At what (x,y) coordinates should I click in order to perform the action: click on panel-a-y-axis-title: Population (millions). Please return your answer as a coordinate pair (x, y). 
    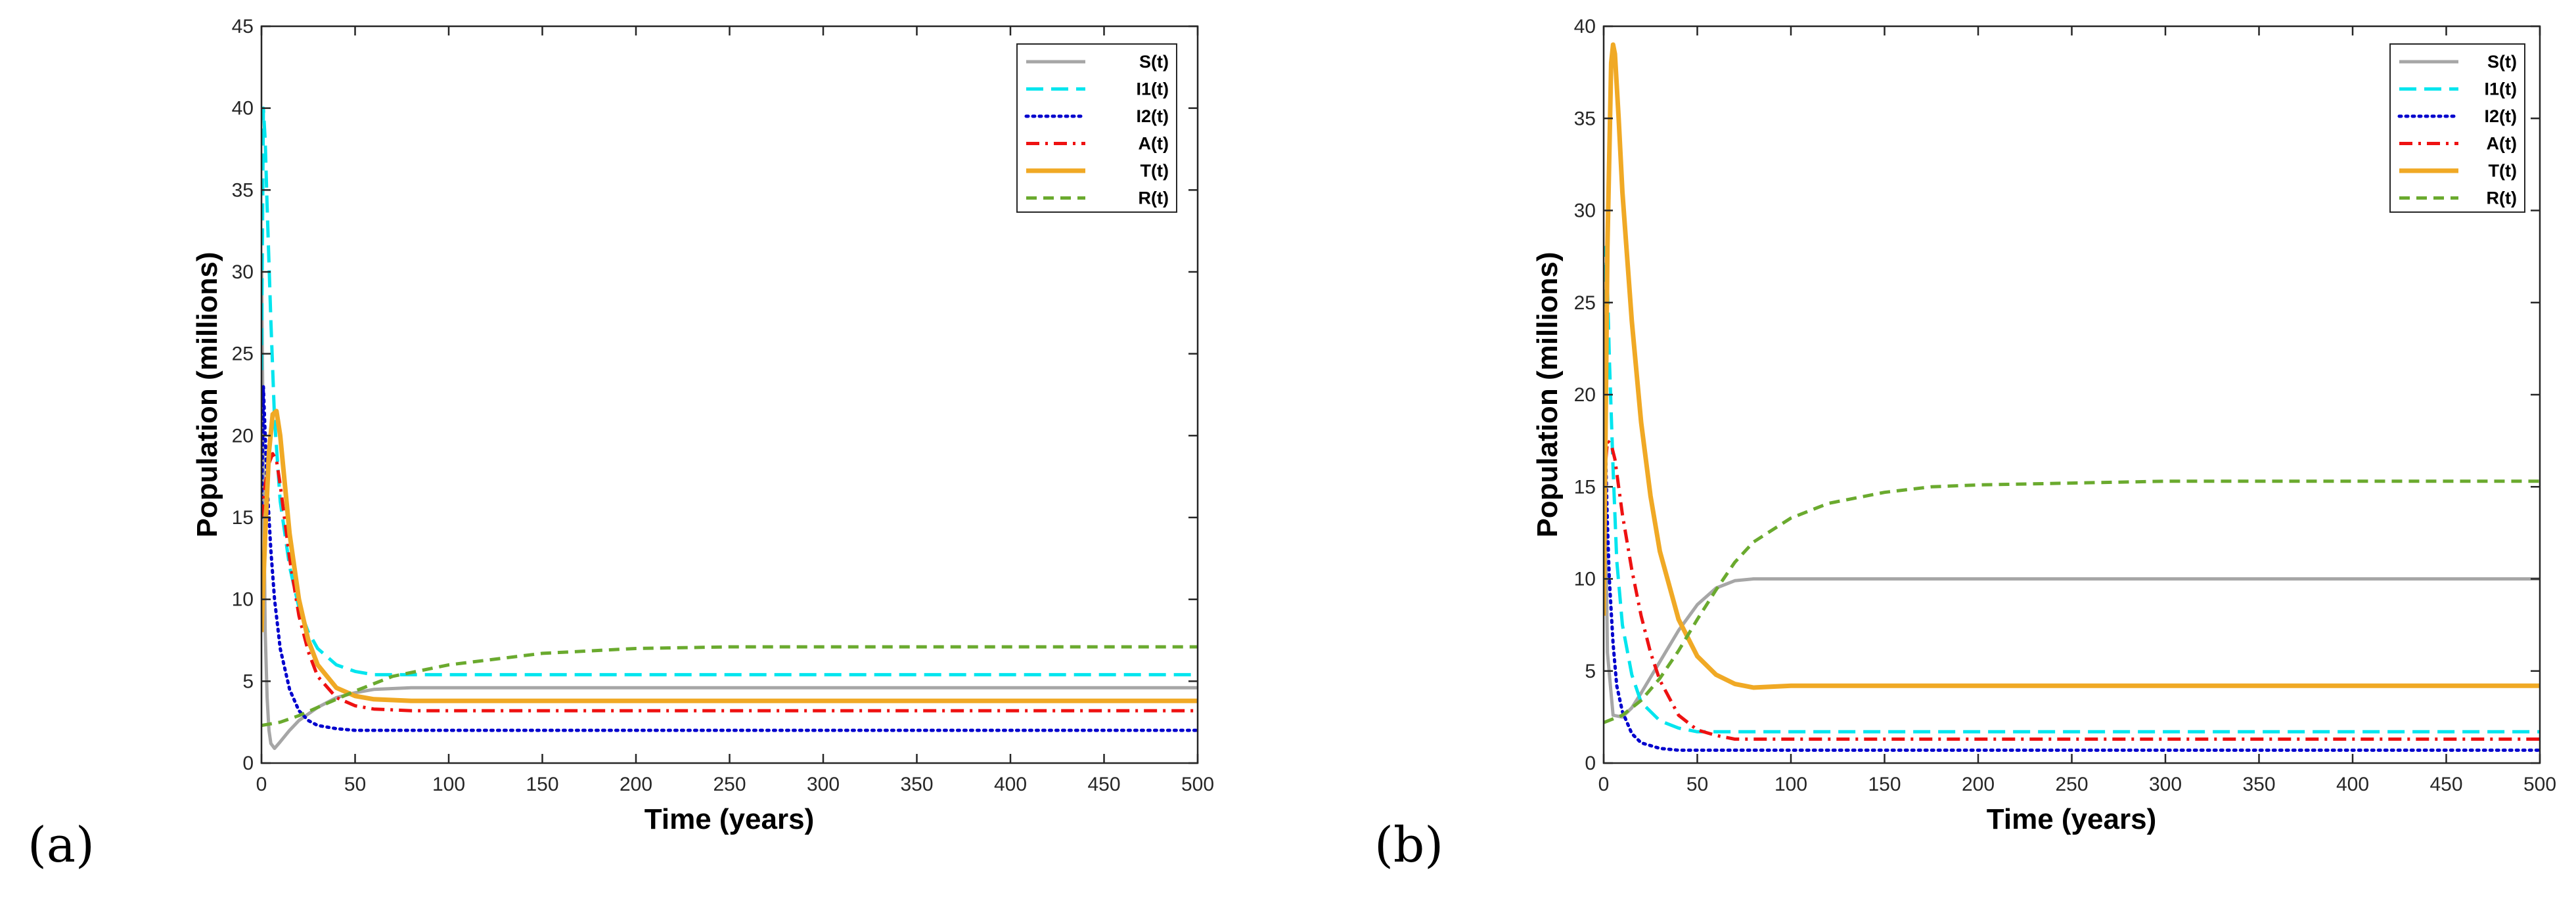
    Looking at the image, I should click on (207, 394).